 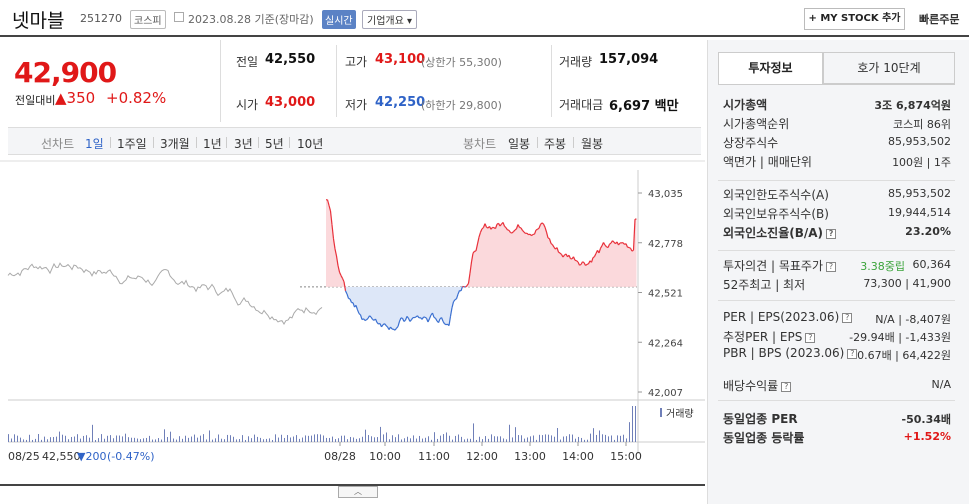 What do you see at coordinates (928, 231) in the screenshot?
I see `foreign-exhaustion-value: 23.20%` at bounding box center [928, 231].